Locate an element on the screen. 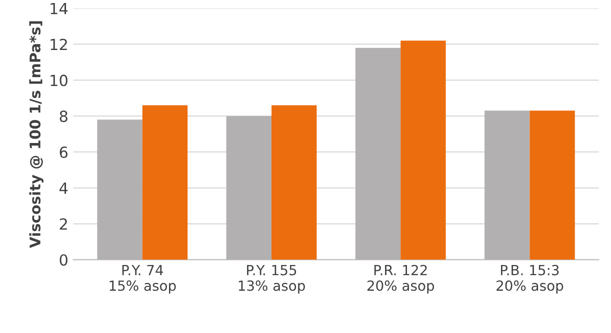  y-axis-title: Viscosity @ 100 1/s [mPa*s] is located at coordinates (36, 134).